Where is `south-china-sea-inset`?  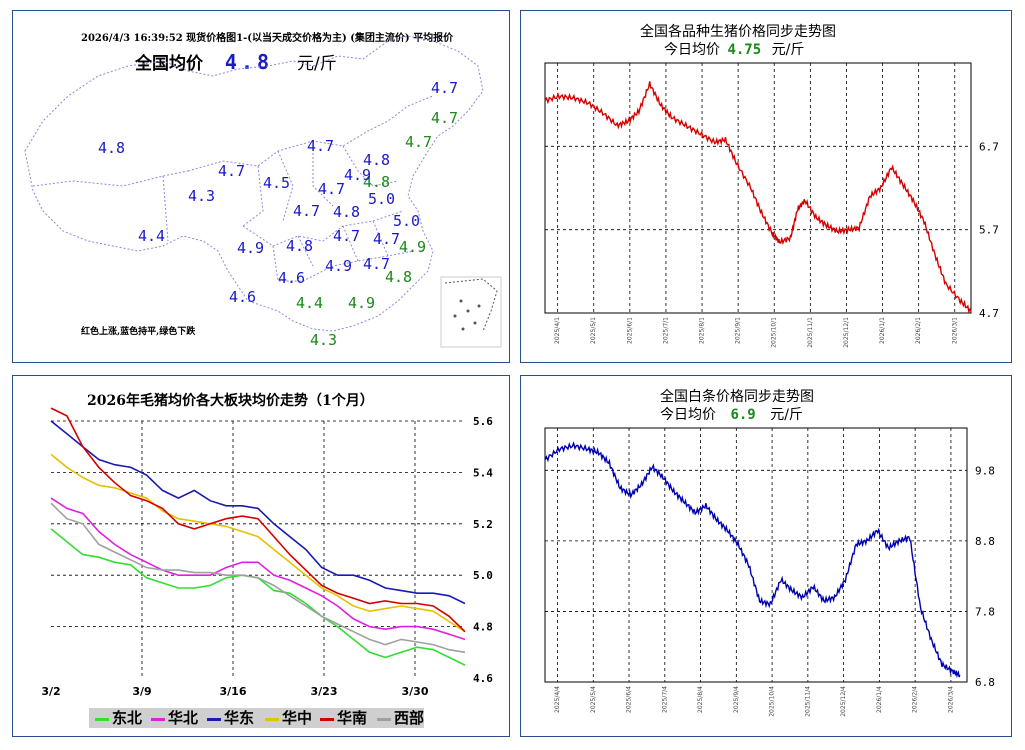
south-china-sea-inset is located at coordinates (471, 312).